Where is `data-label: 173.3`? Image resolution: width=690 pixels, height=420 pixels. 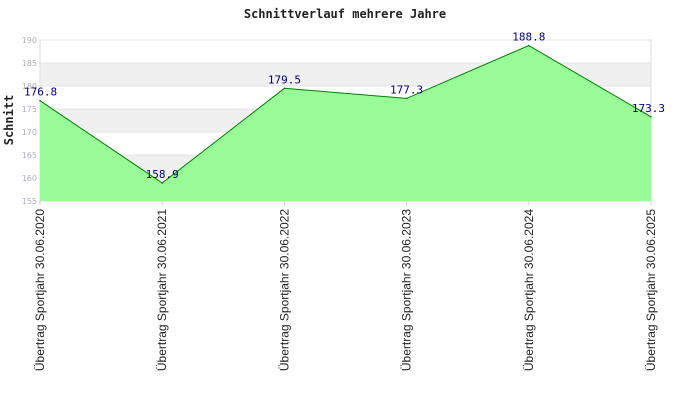 data-label: 173.3 is located at coordinates (648, 108).